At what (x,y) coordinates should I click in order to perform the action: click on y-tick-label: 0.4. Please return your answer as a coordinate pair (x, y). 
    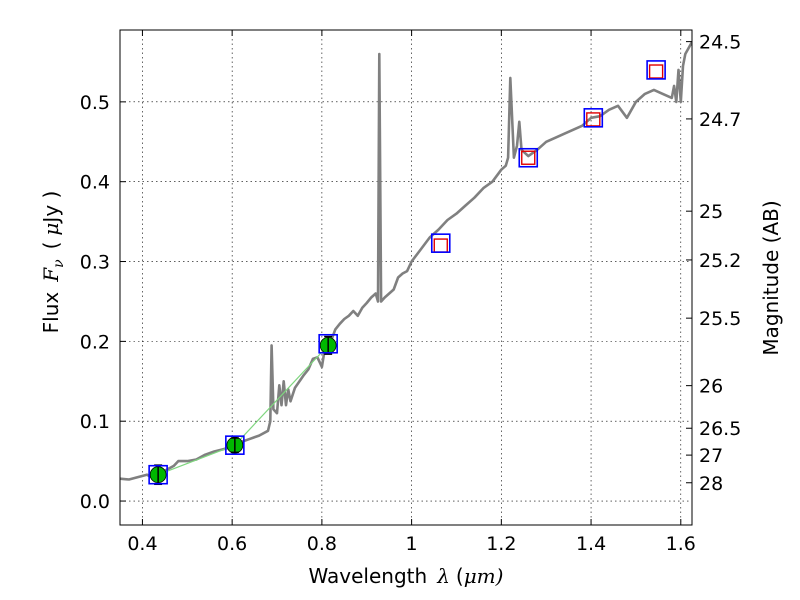
    Looking at the image, I should click on (95, 183).